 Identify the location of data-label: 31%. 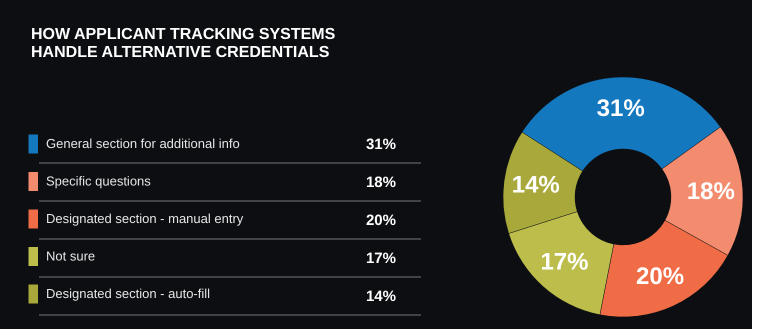
(620, 108).